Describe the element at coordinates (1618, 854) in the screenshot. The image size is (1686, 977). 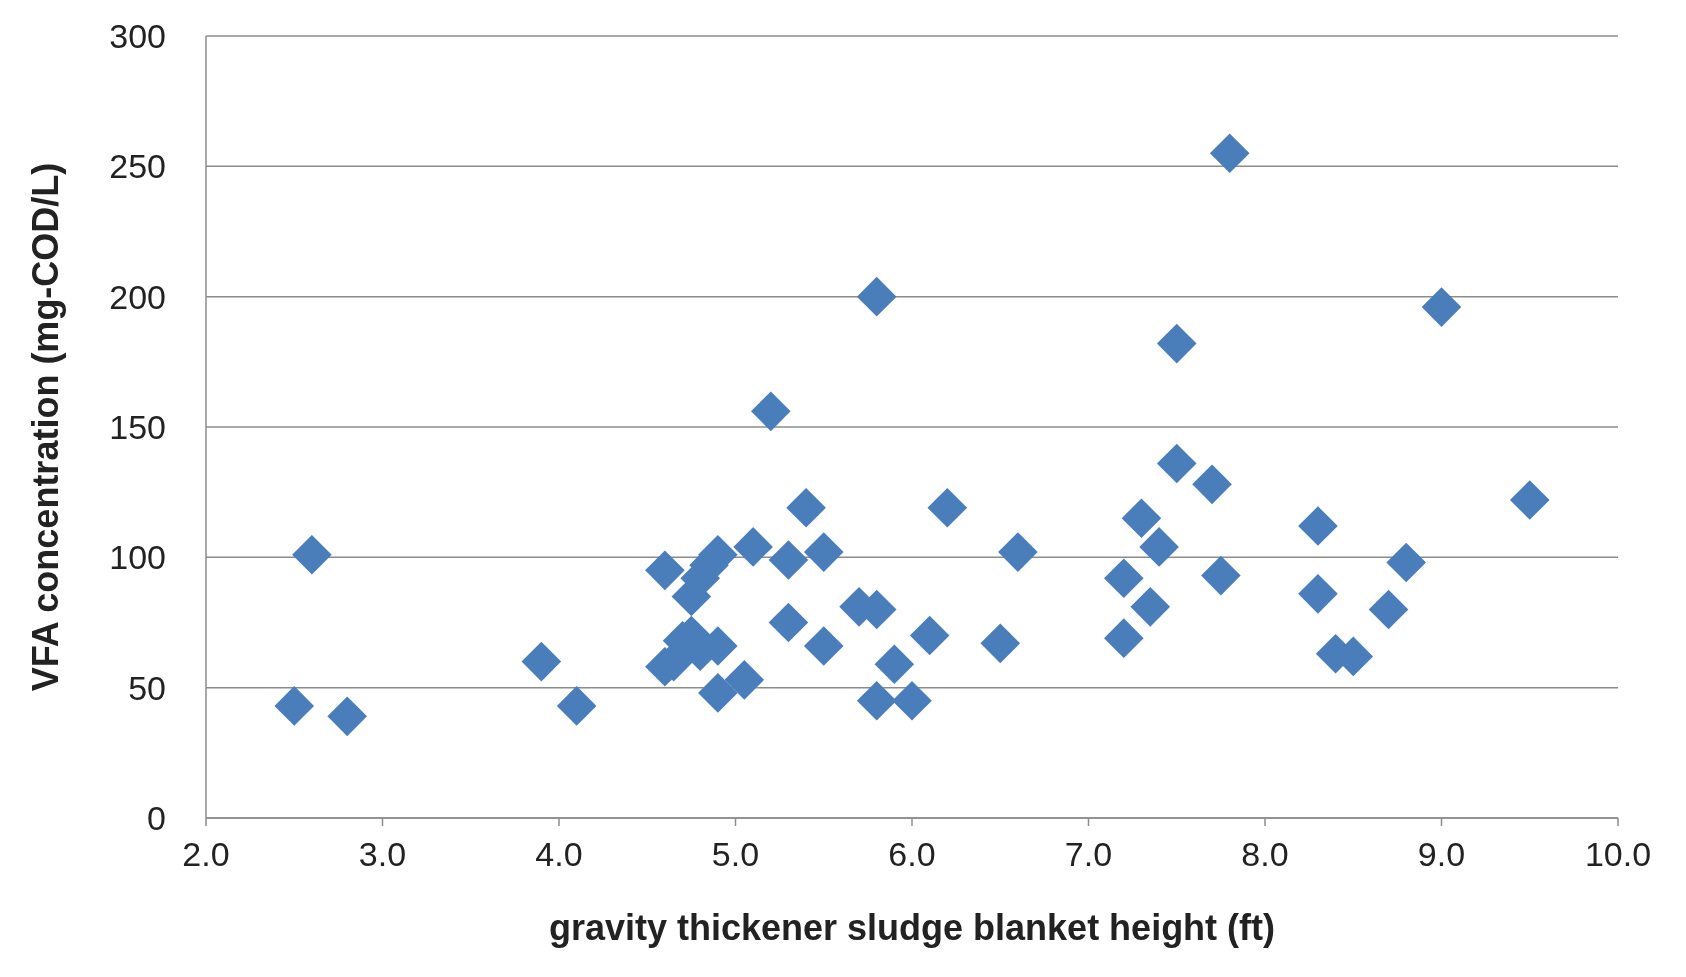
I see `x-tick-label: 10.0` at that location.